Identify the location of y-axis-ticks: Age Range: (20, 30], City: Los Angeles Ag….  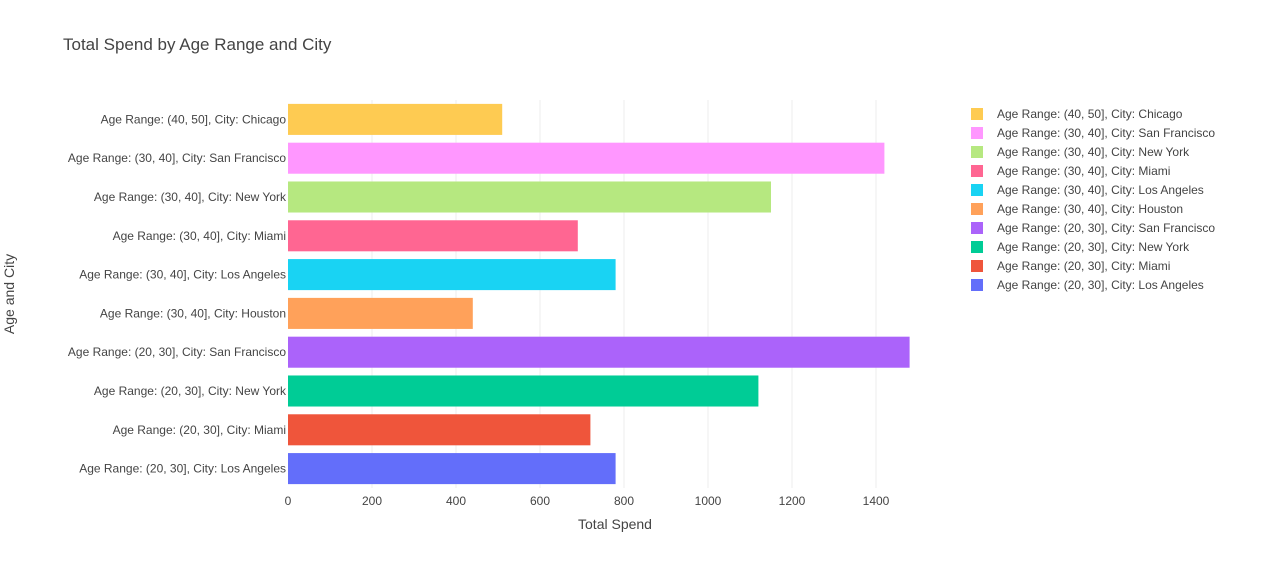
(177, 293).